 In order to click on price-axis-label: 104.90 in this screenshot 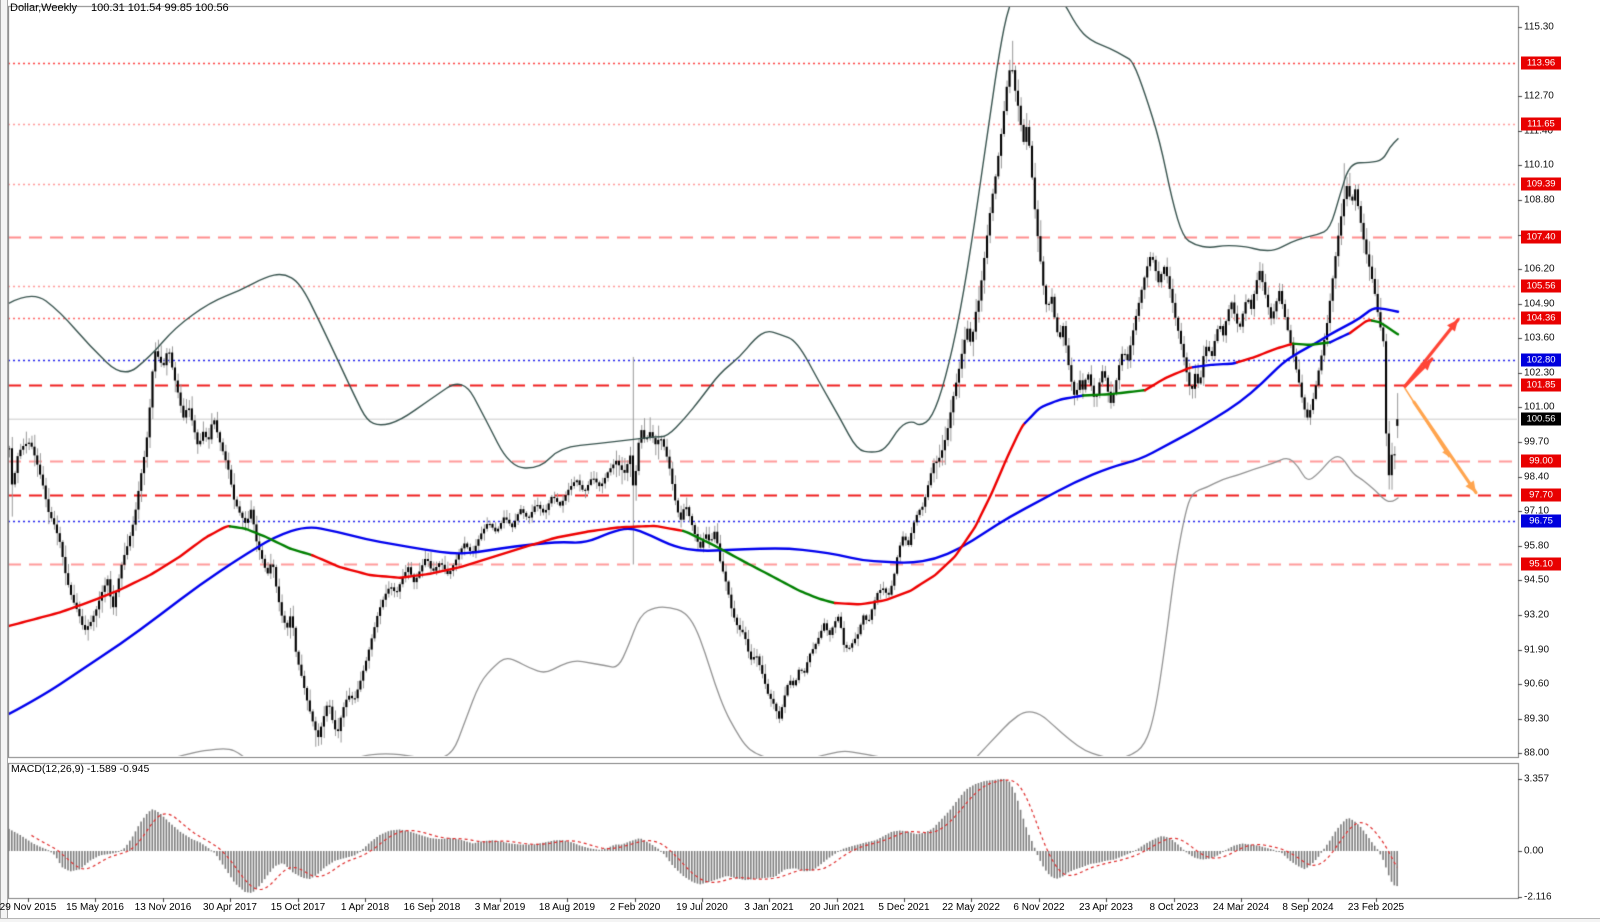, I will do `click(1539, 304)`.